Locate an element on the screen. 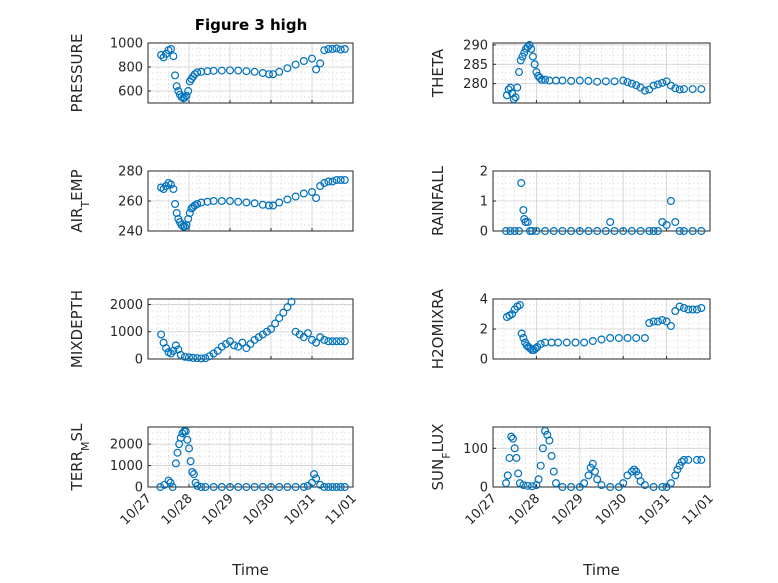 Image resolution: width=778 pixels, height=583 pixels. y-axis-label: MIXDEPTH is located at coordinates (77, 329).